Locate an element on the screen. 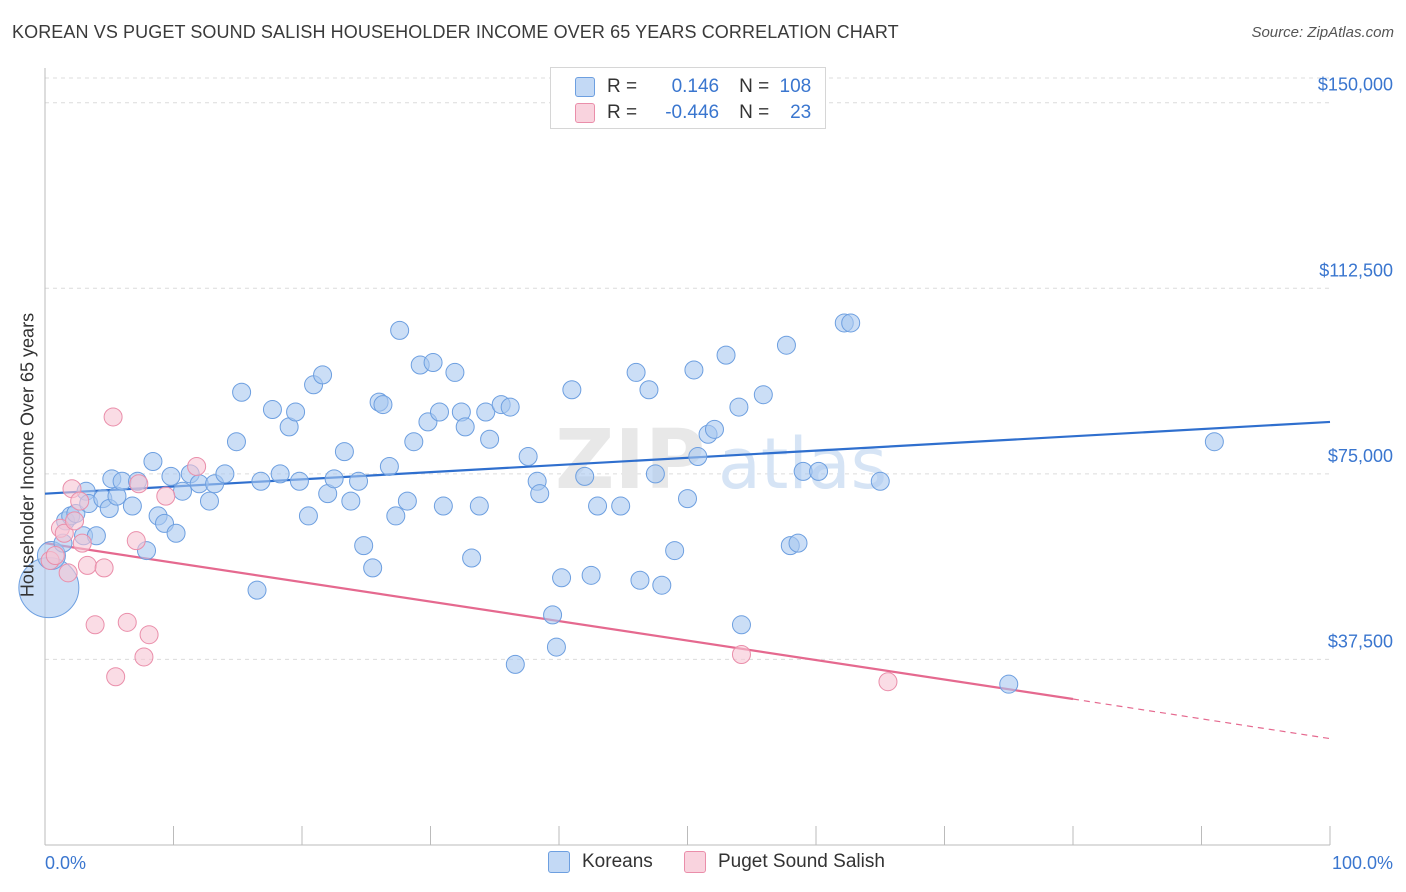 Image resolution: width=1406 pixels, height=892 pixels. koreans-legend-label: Koreans is located at coordinates (617, 861).